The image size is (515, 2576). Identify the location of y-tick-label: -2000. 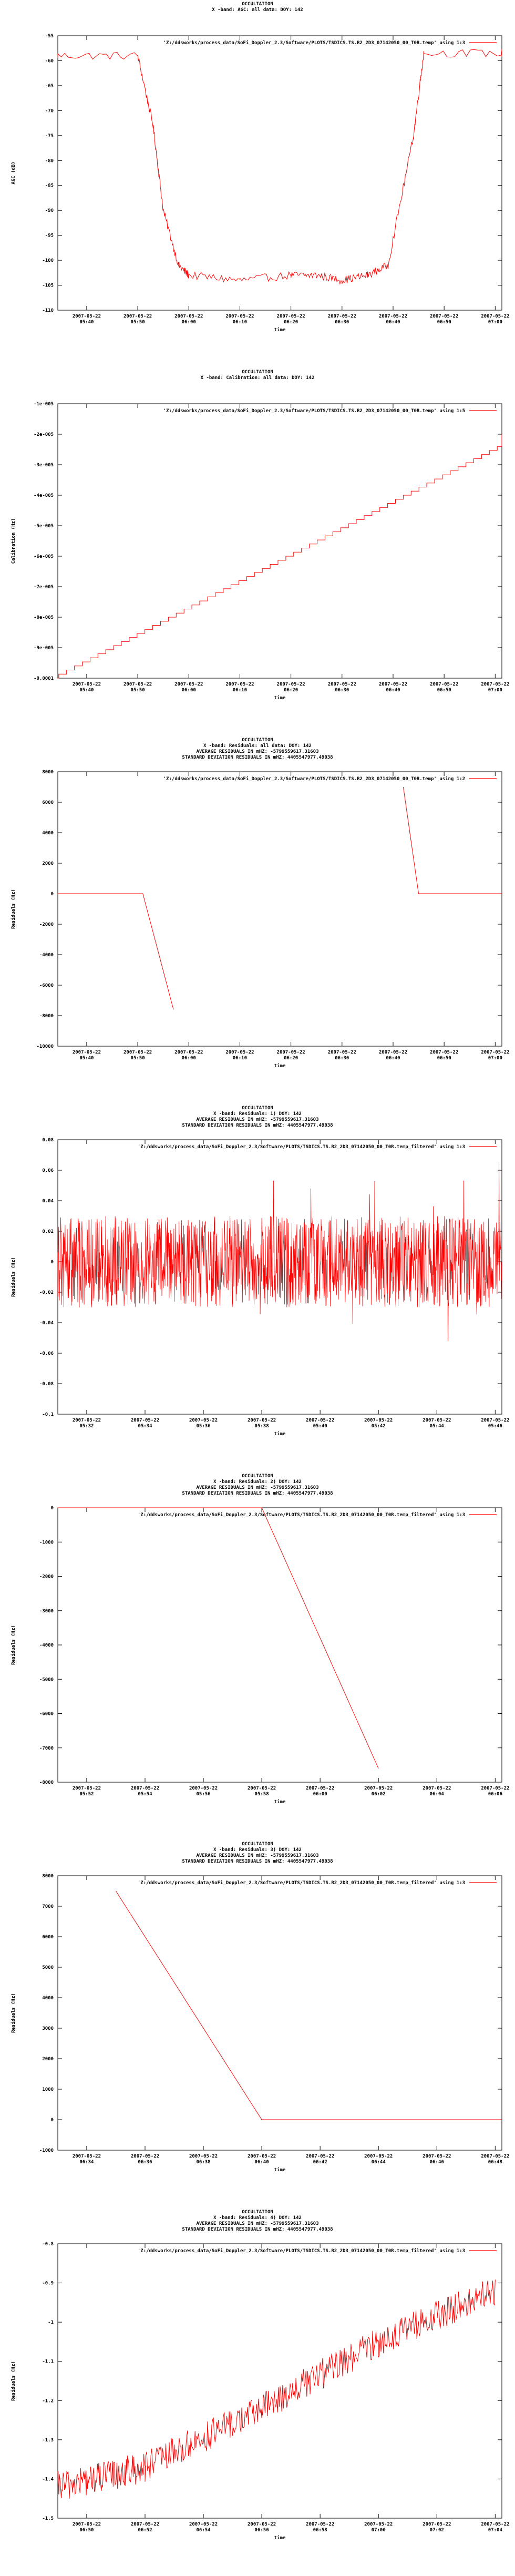
(46, 1577).